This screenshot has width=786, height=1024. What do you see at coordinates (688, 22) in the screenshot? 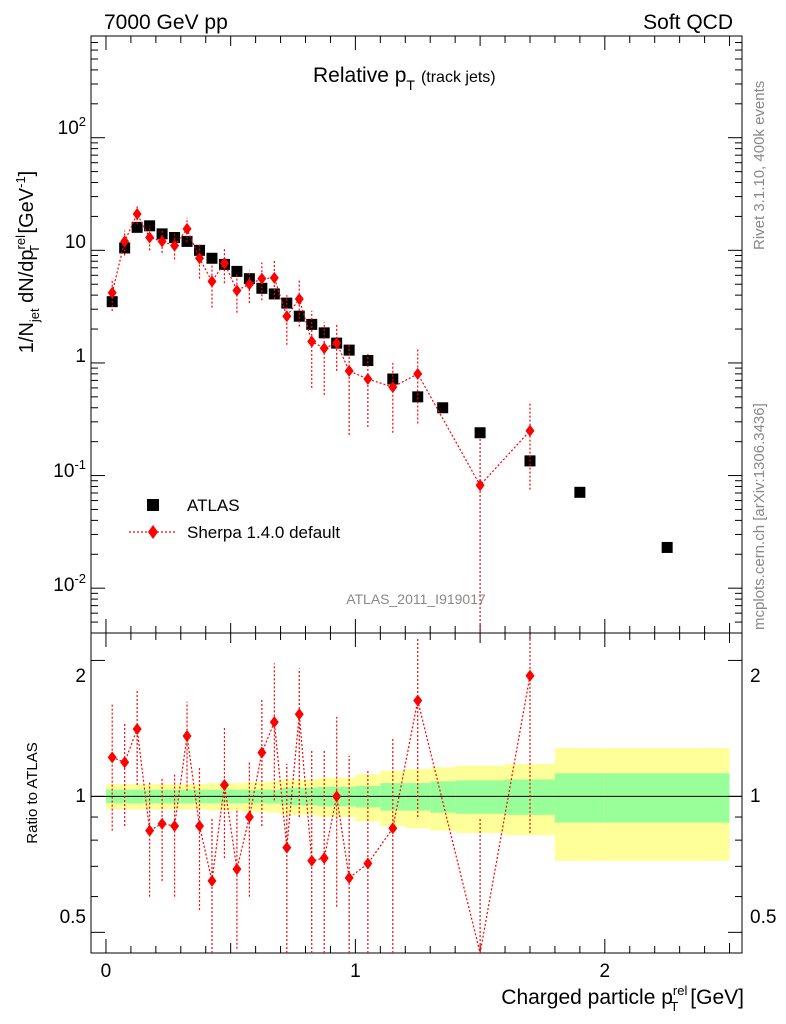
I see `header-right: Soft QCD` at bounding box center [688, 22].